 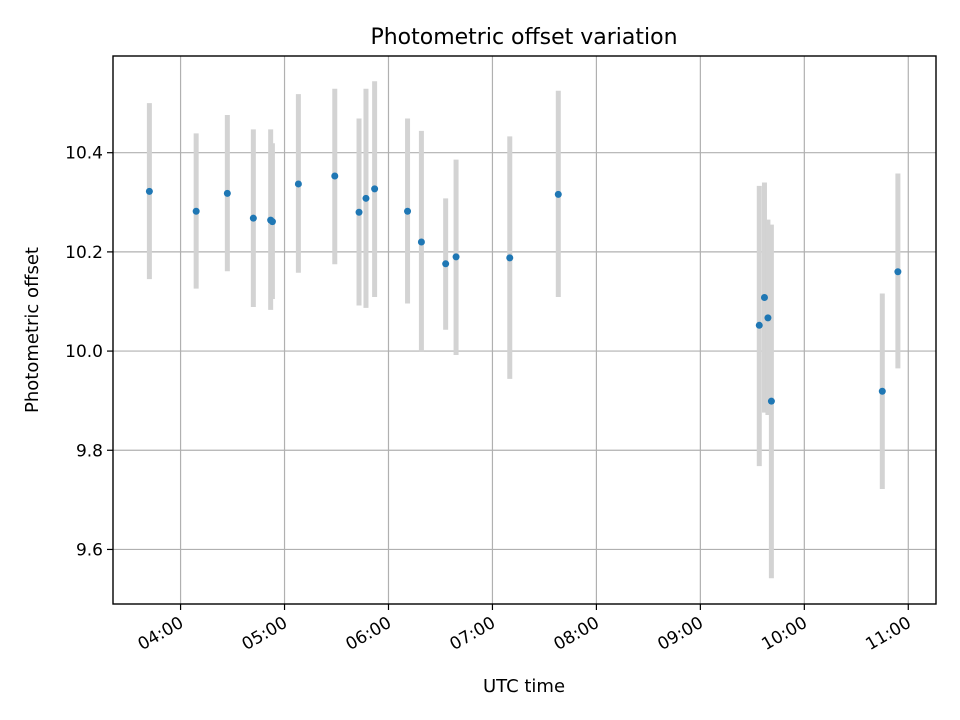 What do you see at coordinates (84, 154) in the screenshot?
I see `y-tick-label: 10.4` at bounding box center [84, 154].